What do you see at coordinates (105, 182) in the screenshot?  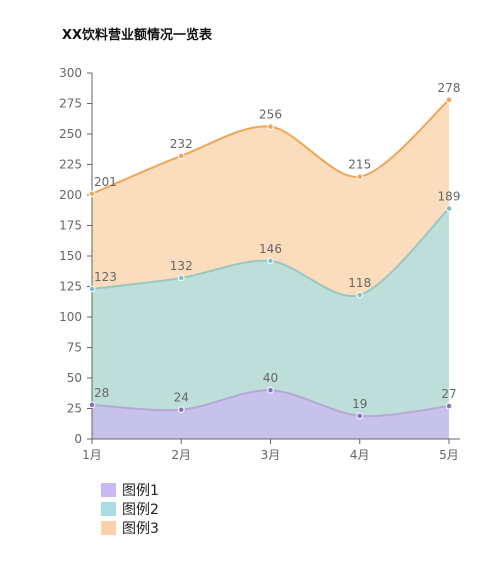 I see `data-label-series-3-1: 201` at bounding box center [105, 182].